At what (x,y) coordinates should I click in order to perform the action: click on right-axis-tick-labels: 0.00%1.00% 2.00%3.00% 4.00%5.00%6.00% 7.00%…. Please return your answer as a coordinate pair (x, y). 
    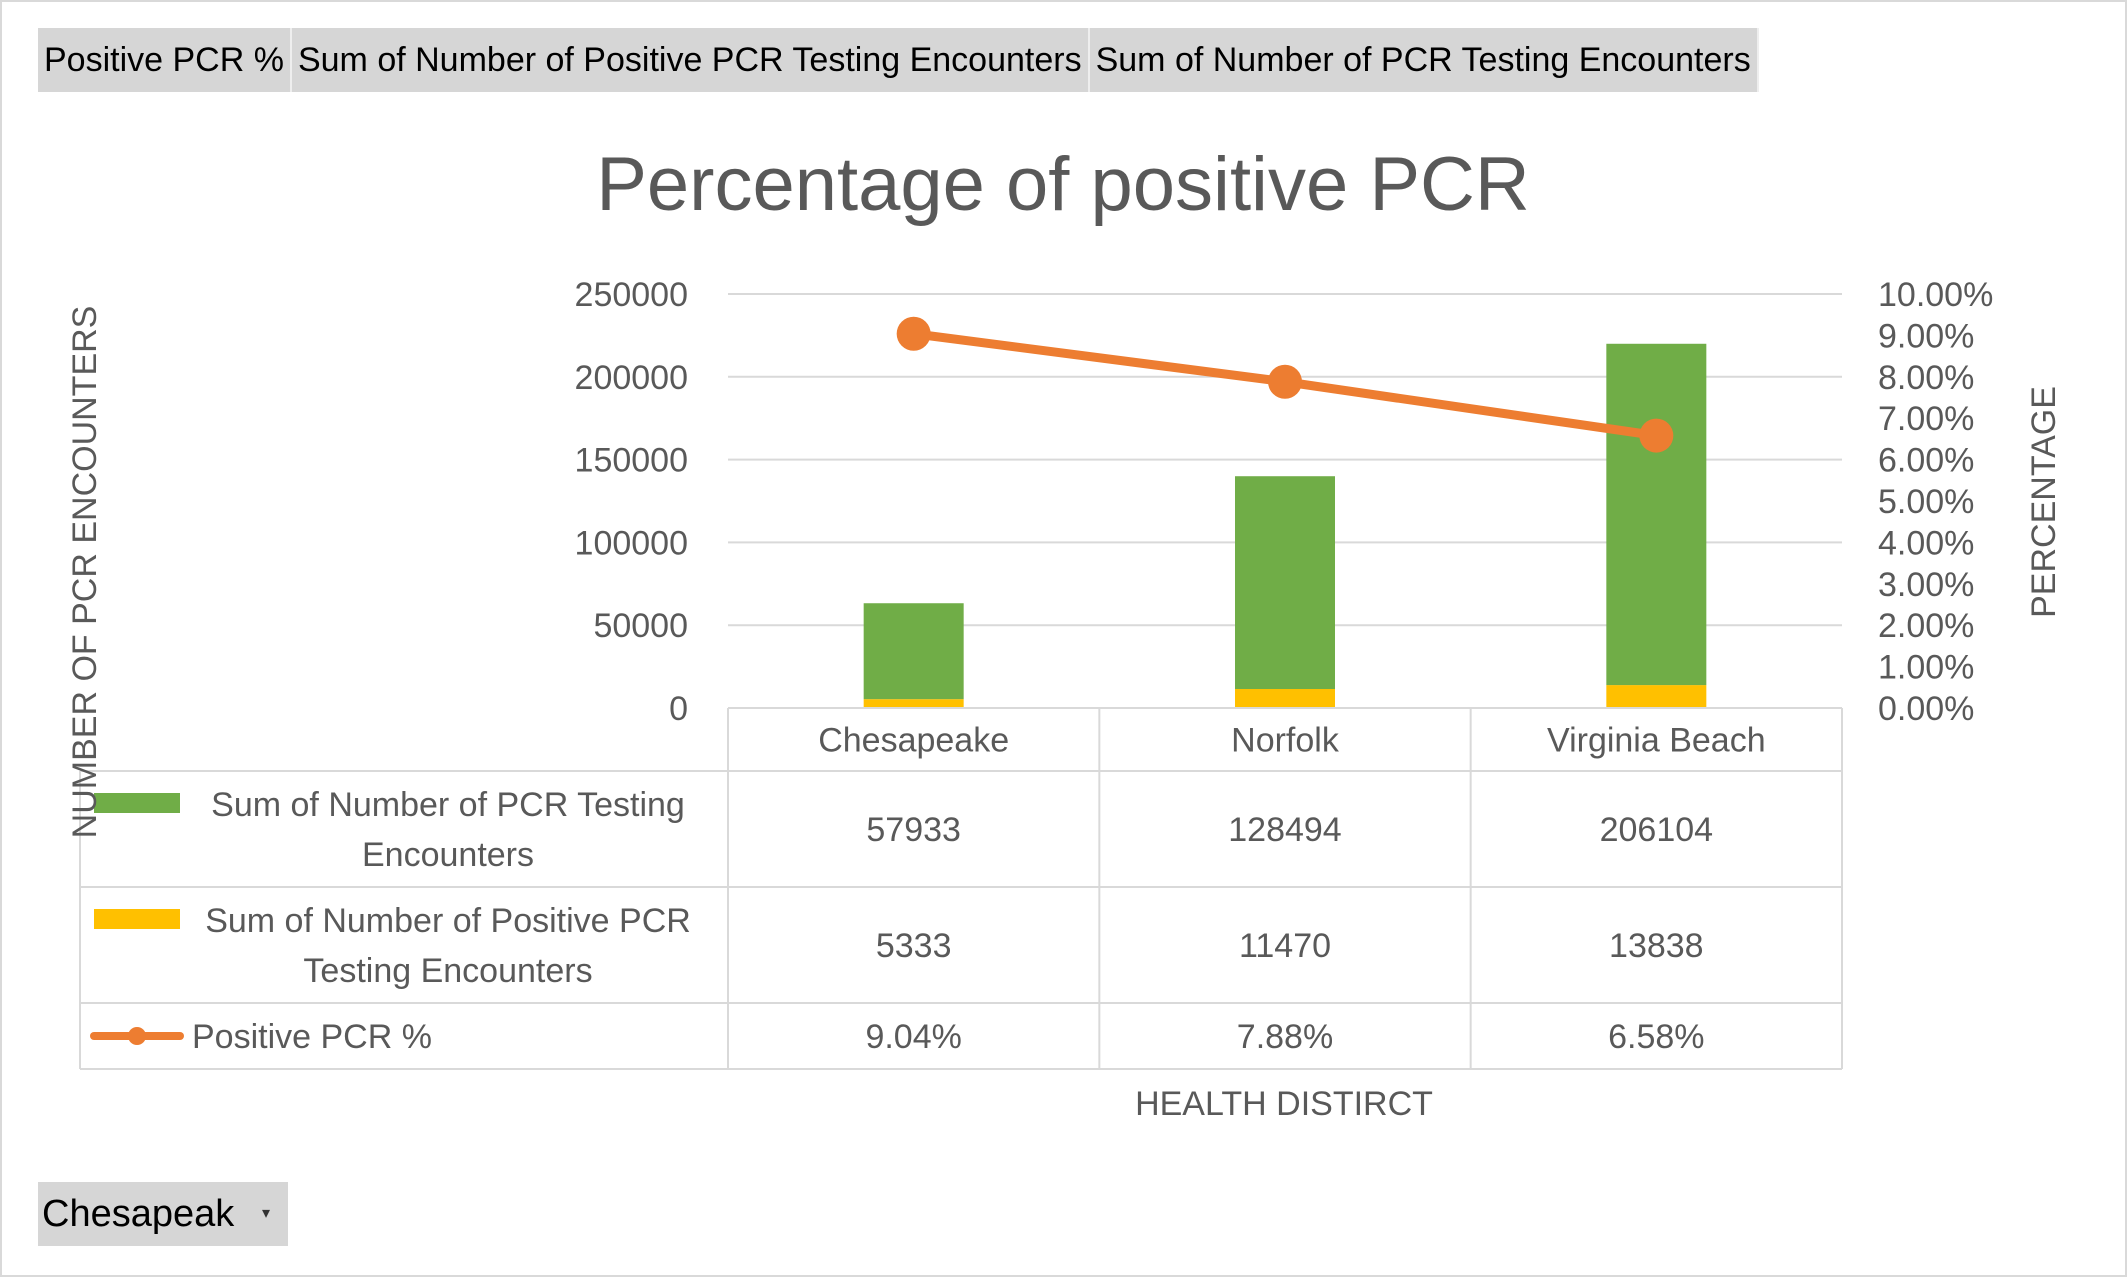
    Looking at the image, I should click on (1935, 502).